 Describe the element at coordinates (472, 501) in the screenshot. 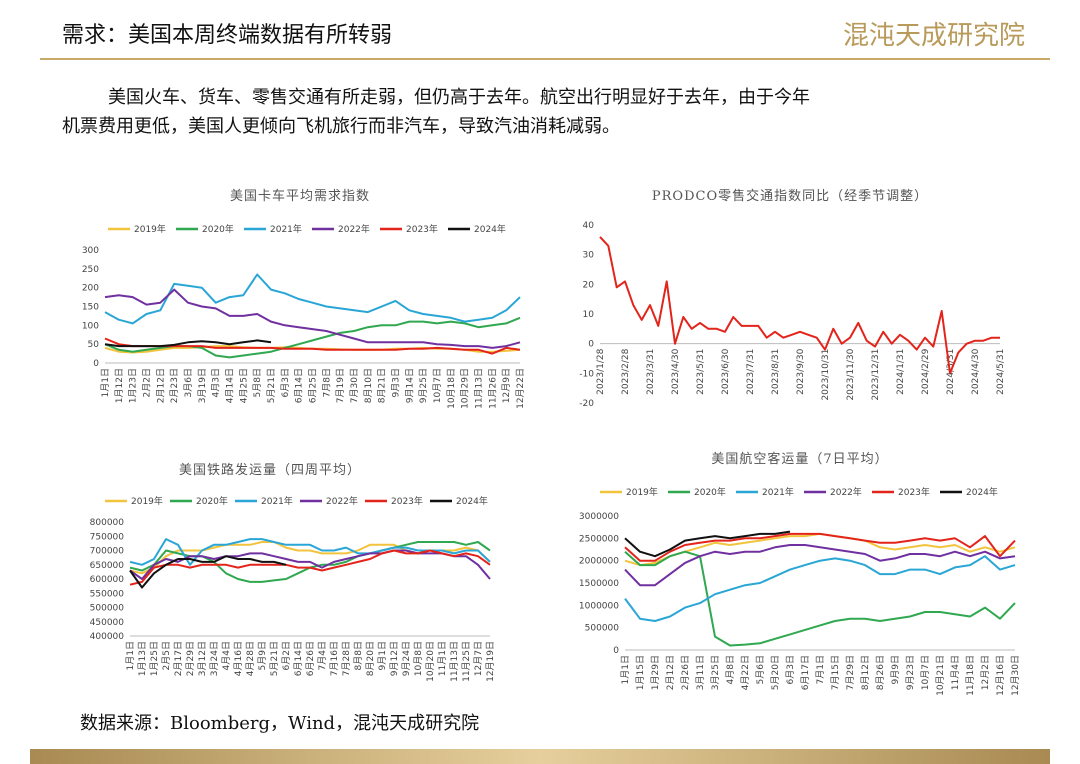

I see `legend-label: 2024年` at that location.